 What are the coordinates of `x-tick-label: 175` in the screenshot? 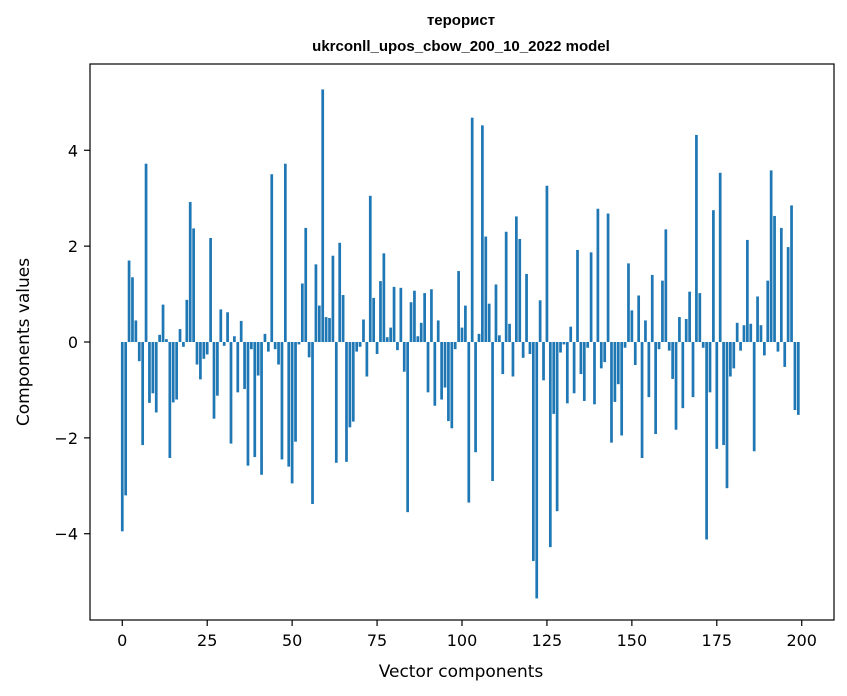 It's located at (717, 640).